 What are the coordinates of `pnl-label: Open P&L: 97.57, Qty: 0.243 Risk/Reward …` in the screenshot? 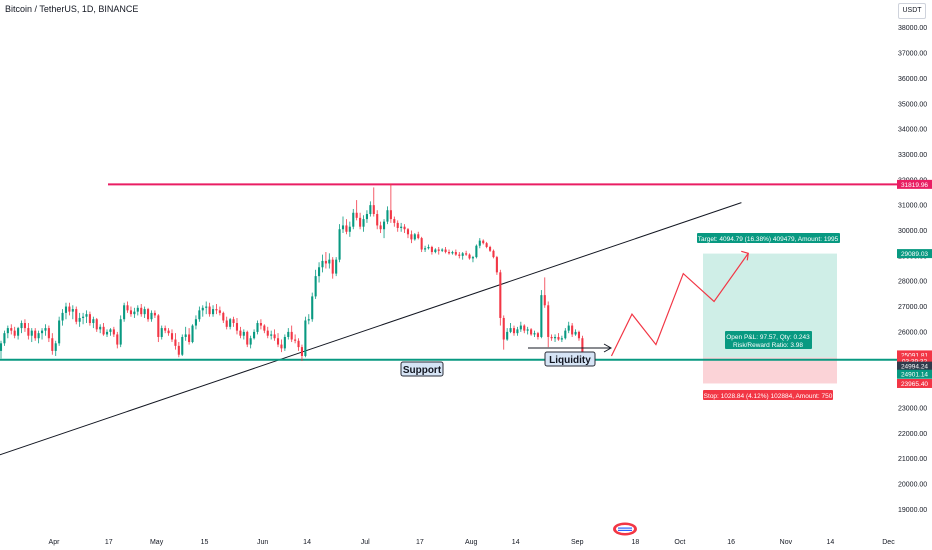 It's located at (768, 340).